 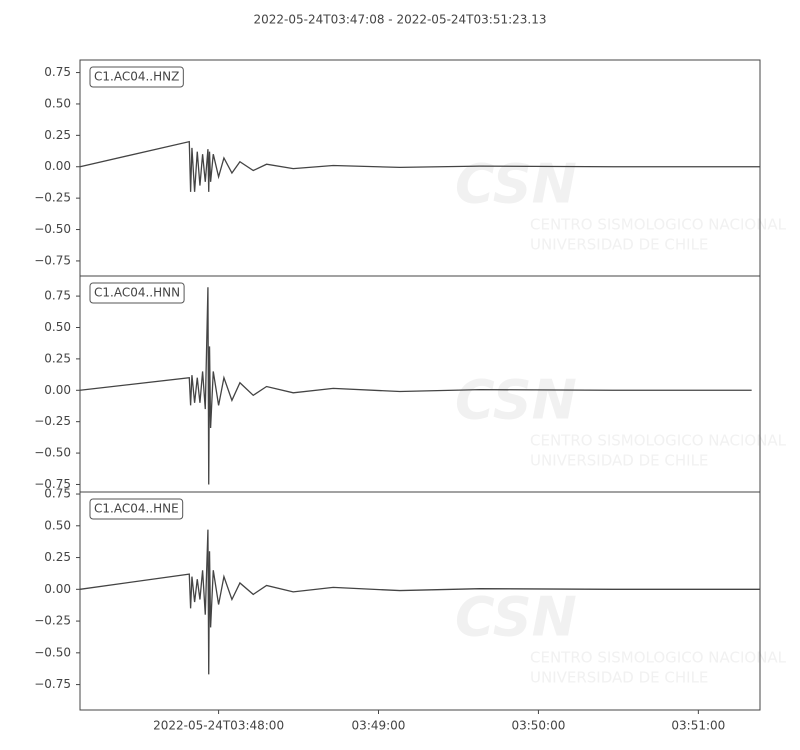 I want to click on legend-label: C1.AC04..HNE, so click(x=136, y=509).